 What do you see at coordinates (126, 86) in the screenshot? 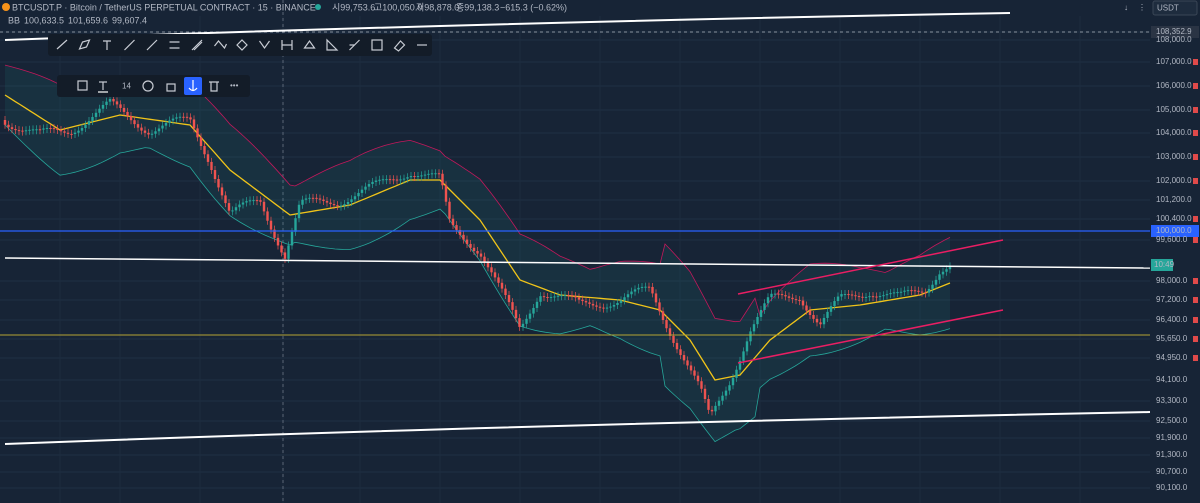
I see `font-size: 14` at bounding box center [126, 86].